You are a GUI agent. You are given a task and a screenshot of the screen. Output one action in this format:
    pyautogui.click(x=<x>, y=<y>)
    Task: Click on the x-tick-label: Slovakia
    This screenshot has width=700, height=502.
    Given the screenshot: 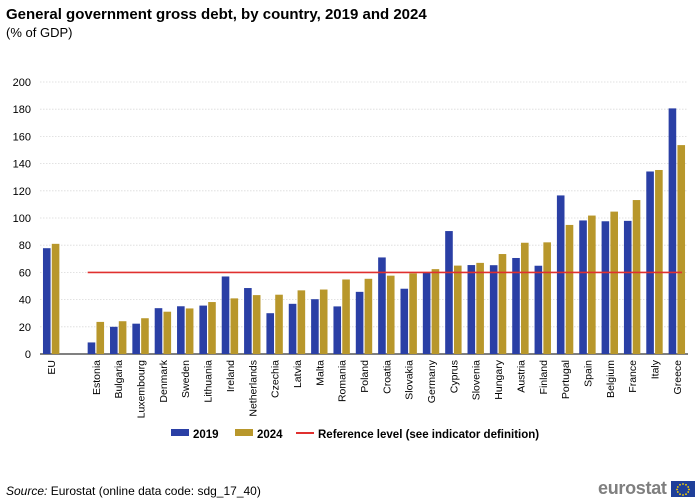 What is the action you would take?
    pyautogui.click(x=410, y=380)
    